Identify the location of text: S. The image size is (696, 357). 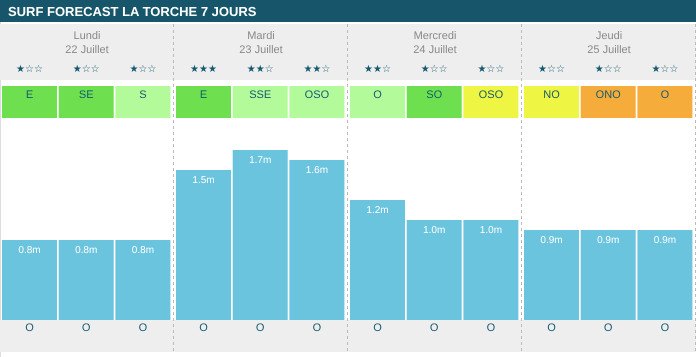
(143, 95).